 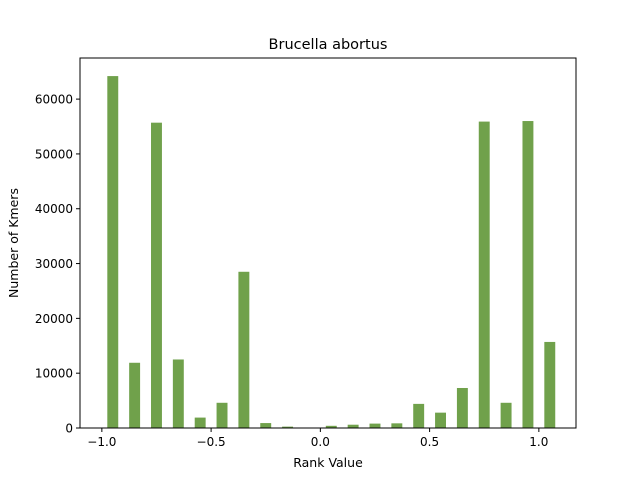 I want to click on y-tick-label-6: 60000, so click(x=54, y=100).